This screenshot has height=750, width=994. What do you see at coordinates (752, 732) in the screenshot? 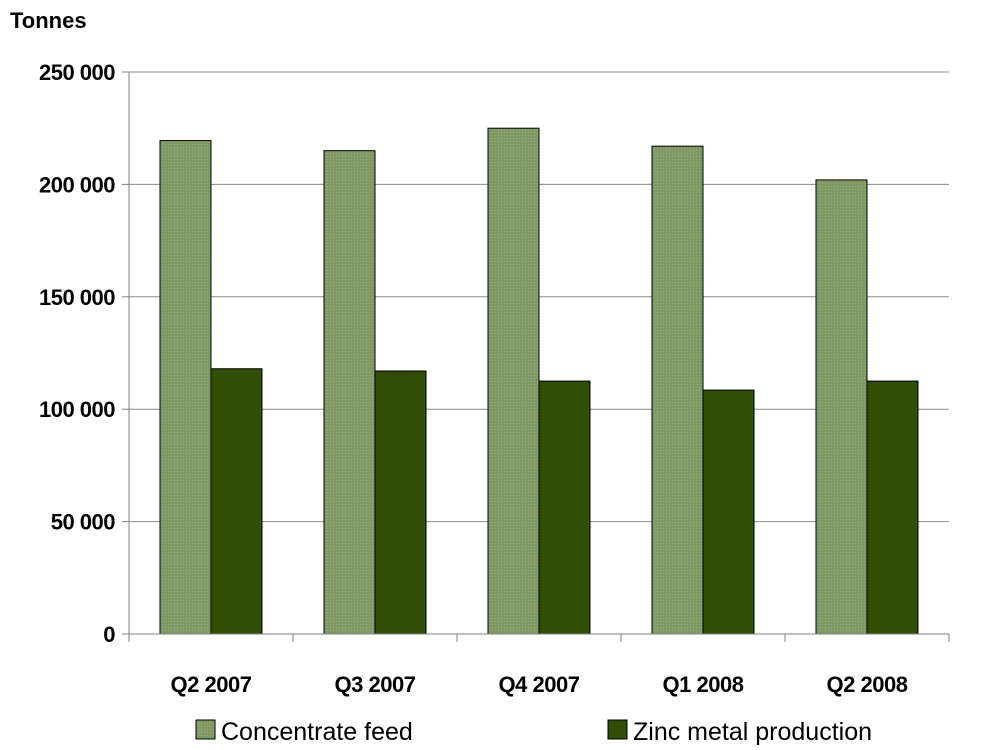
I see `legend-label: Zinc metal production` at bounding box center [752, 732].